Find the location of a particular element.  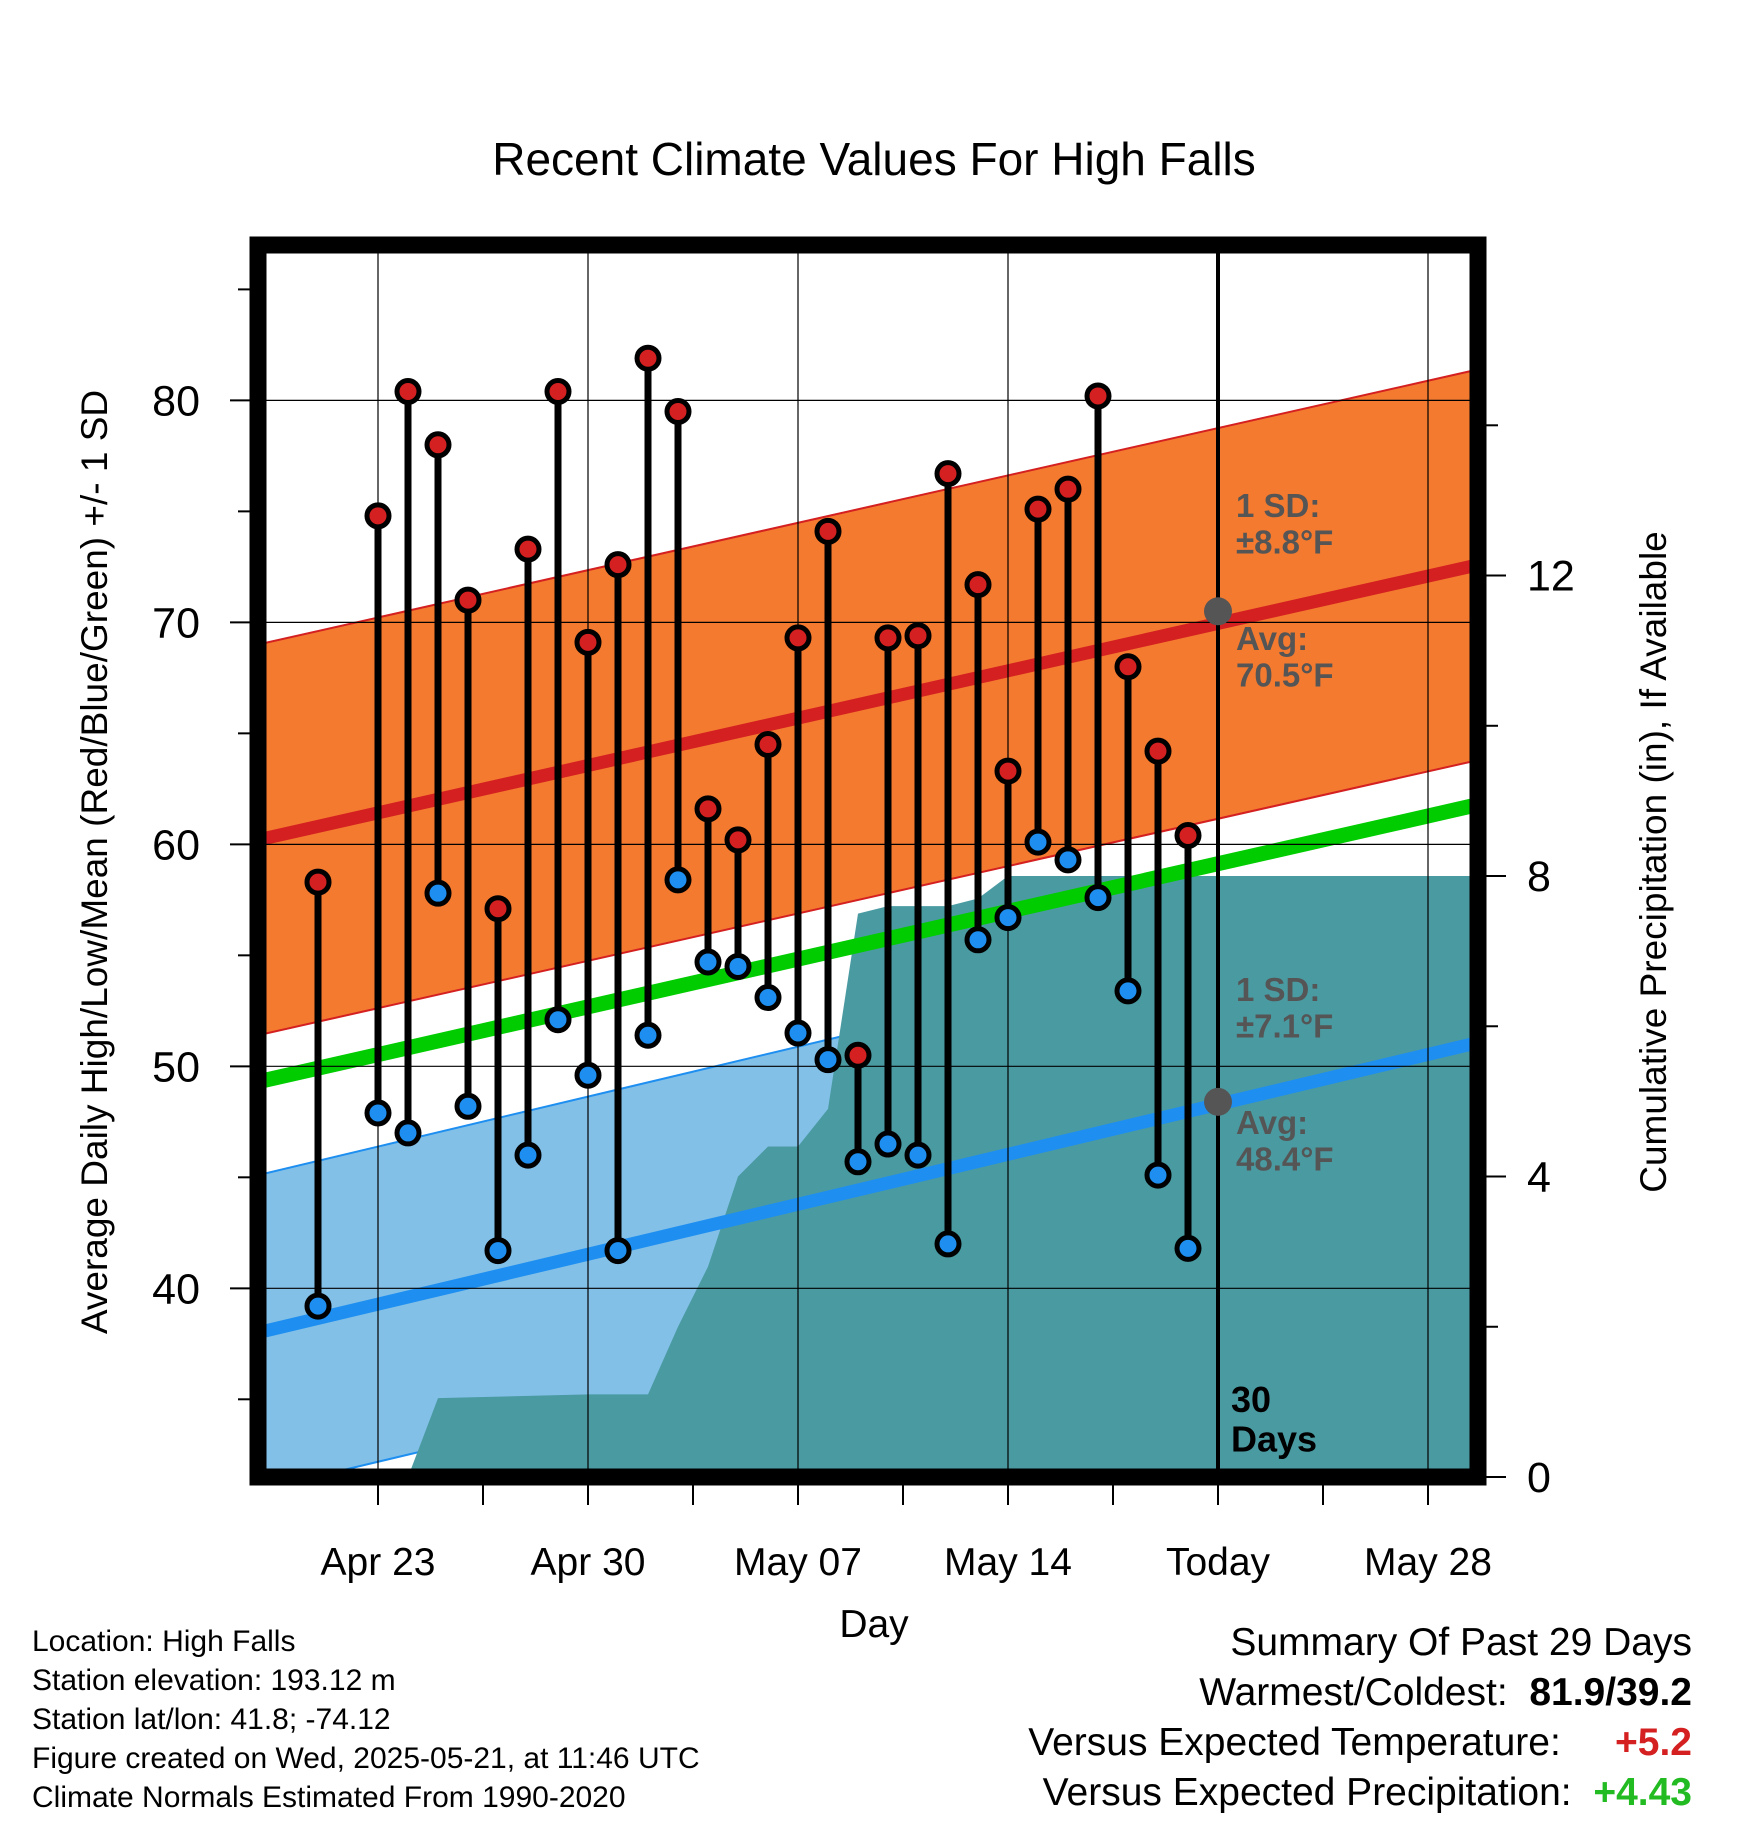

summary-heading: Summary Of Past 29 Days is located at coordinates (1461, 1642).